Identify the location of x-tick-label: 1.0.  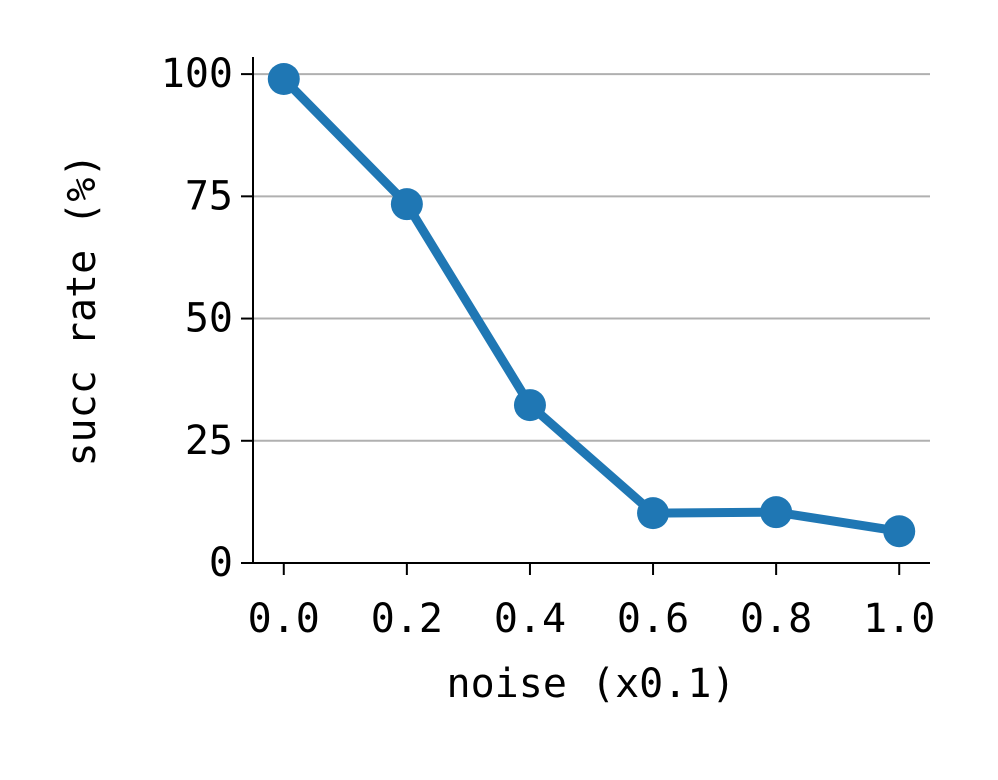
(899, 619).